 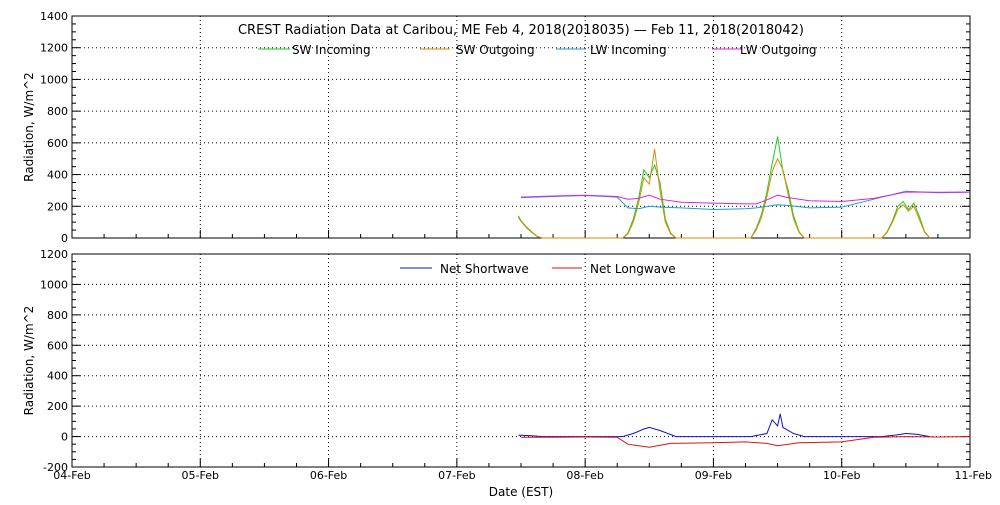 What do you see at coordinates (54, 16) in the screenshot?
I see `y-tick-label: 1400` at bounding box center [54, 16].